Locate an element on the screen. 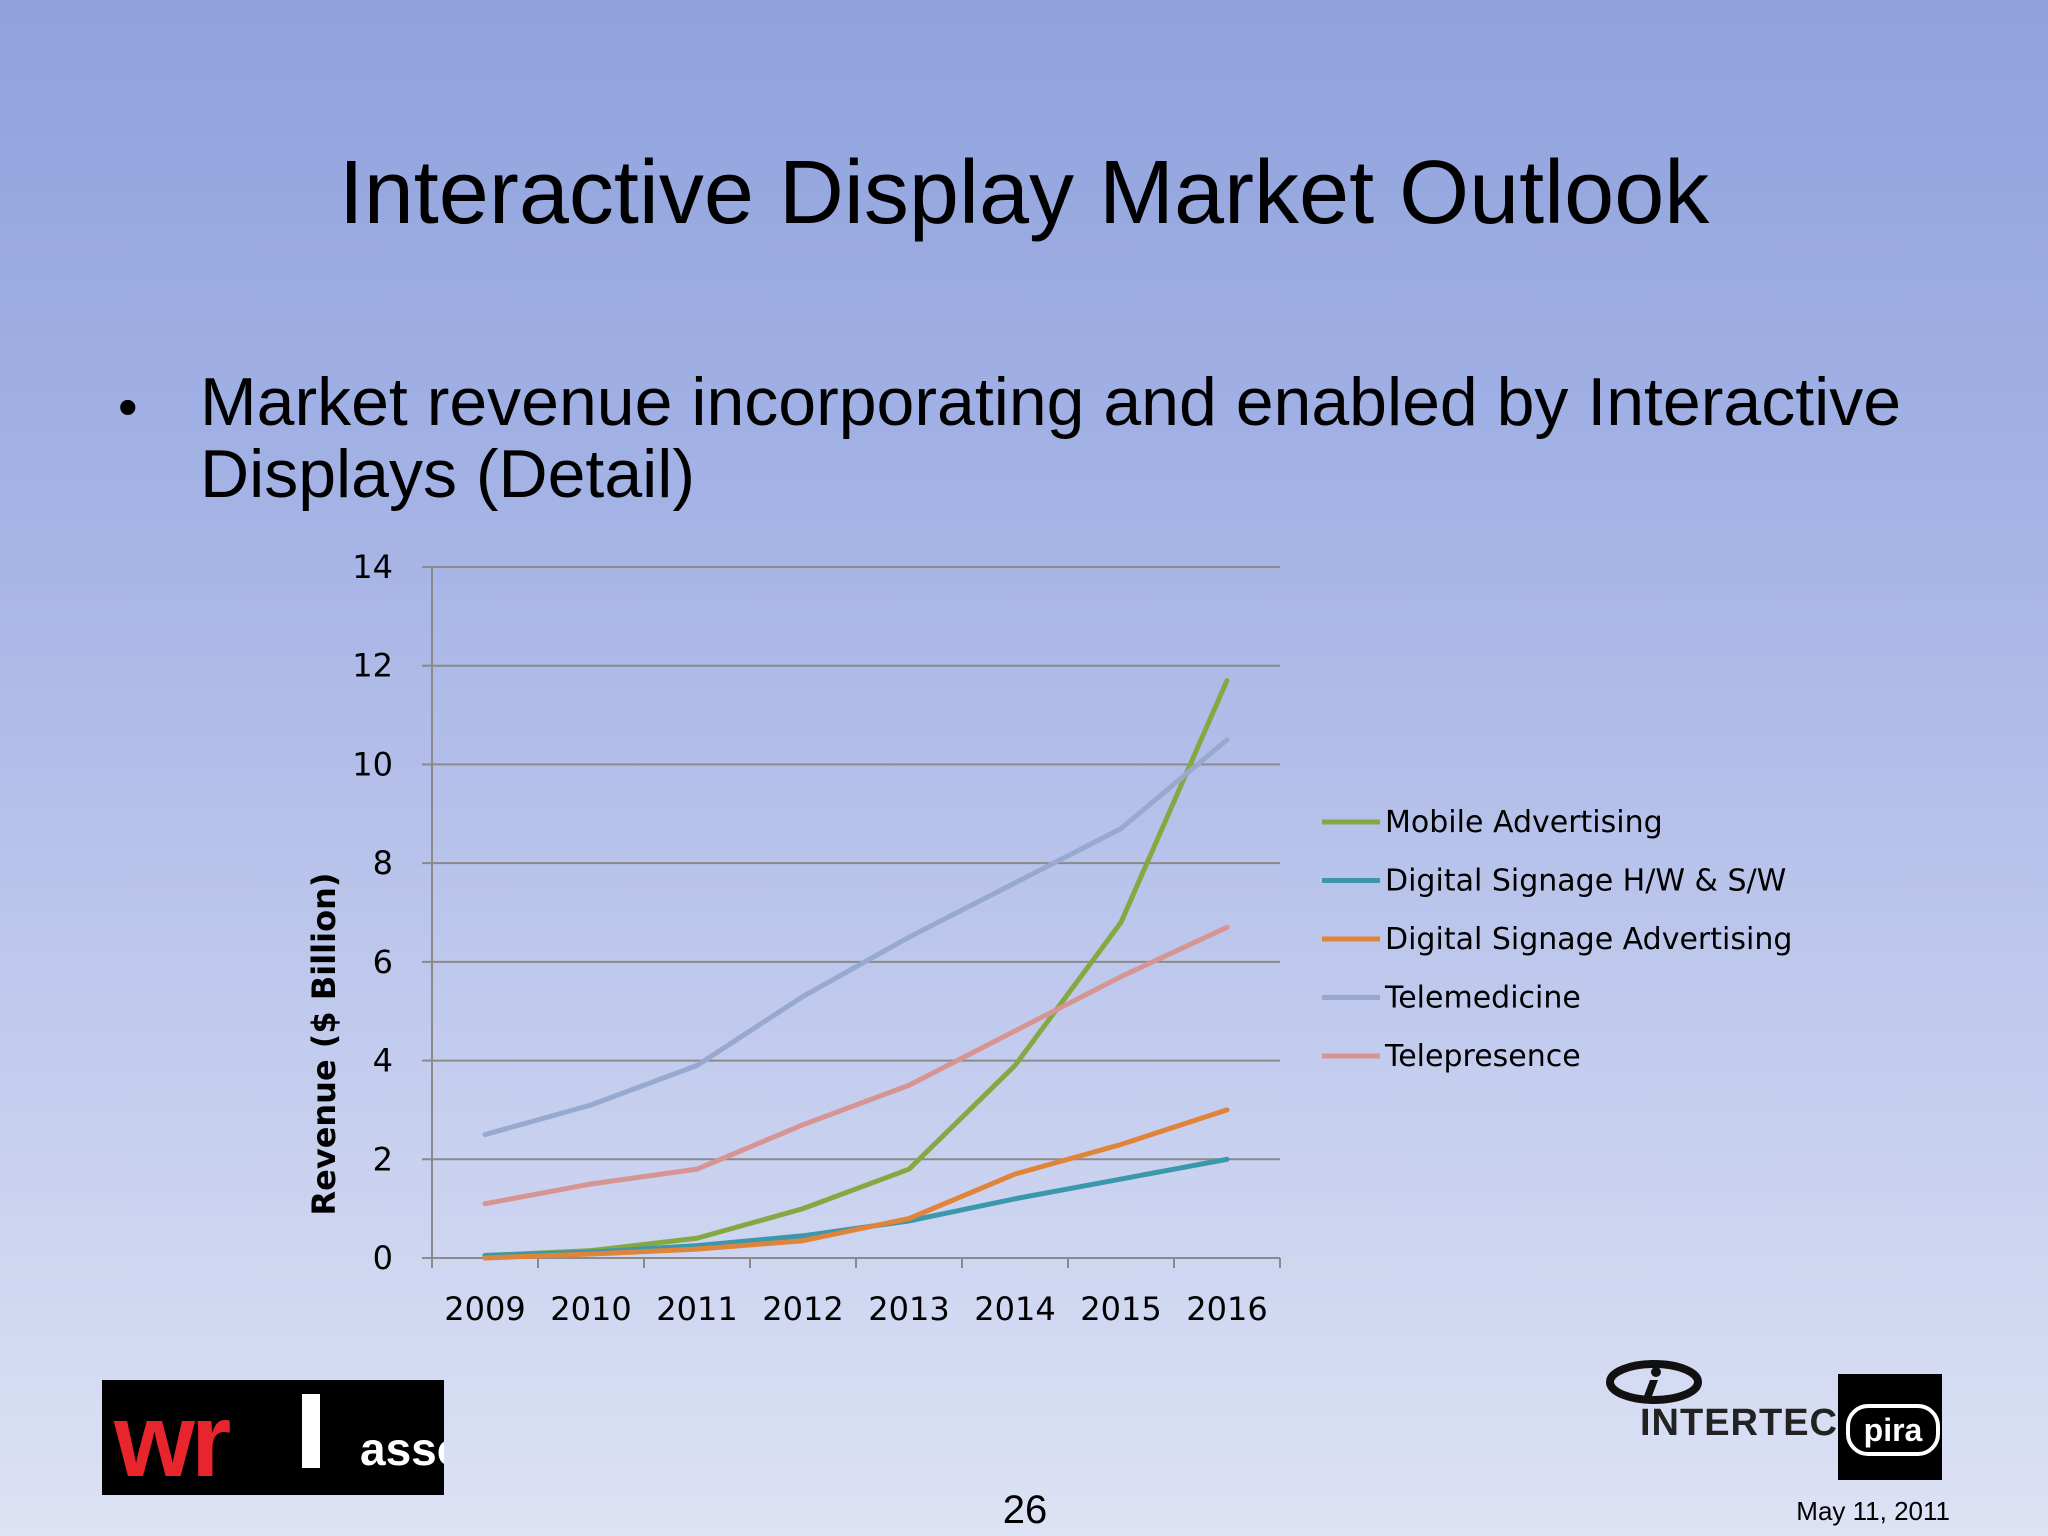  x-tick-label-2012: 2012 is located at coordinates (802, 1309).